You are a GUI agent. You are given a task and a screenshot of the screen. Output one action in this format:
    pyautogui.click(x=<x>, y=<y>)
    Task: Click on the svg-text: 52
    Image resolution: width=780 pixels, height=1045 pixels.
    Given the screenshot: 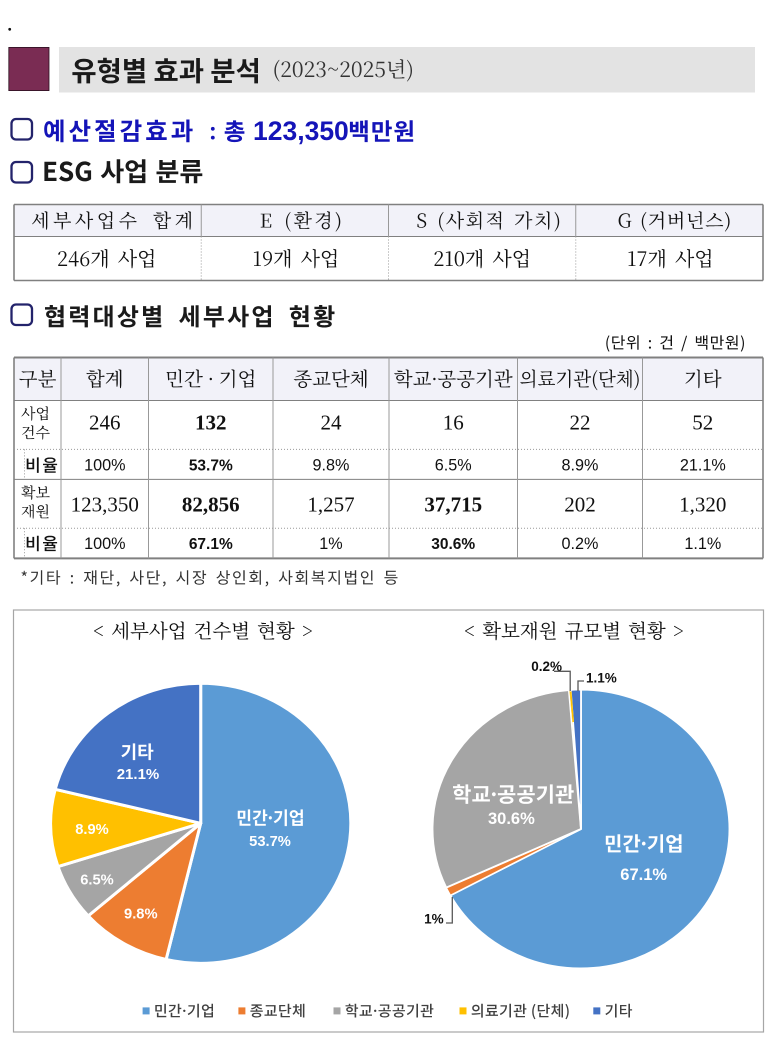 What is the action you would take?
    pyautogui.click(x=702, y=423)
    